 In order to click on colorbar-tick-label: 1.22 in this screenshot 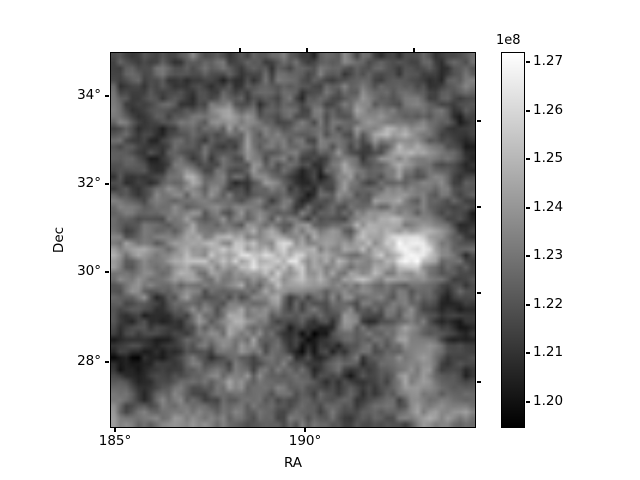, I will do `click(548, 304)`.